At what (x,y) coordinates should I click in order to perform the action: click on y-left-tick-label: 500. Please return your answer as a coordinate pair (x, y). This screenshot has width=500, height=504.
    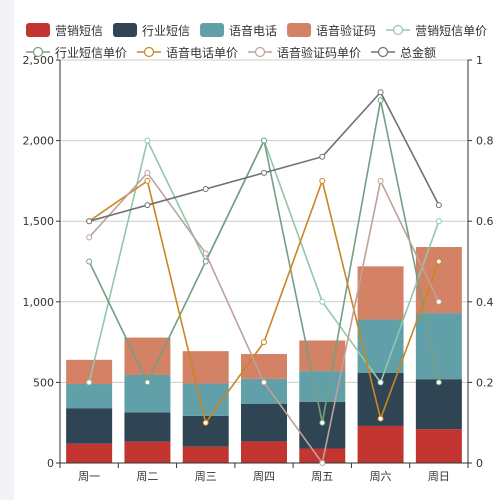
    Looking at the image, I should click on (43, 382).